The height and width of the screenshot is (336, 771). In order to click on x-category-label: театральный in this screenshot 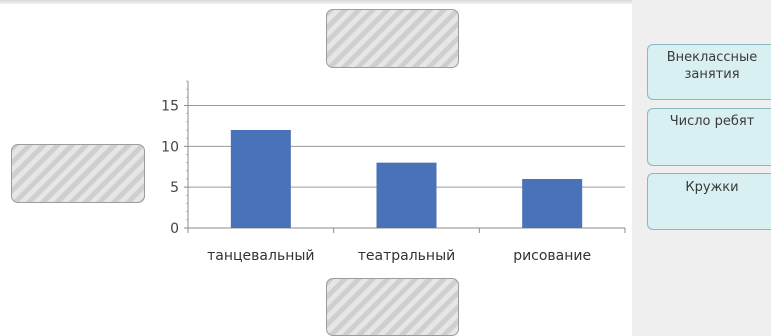, I will do `click(406, 256)`.